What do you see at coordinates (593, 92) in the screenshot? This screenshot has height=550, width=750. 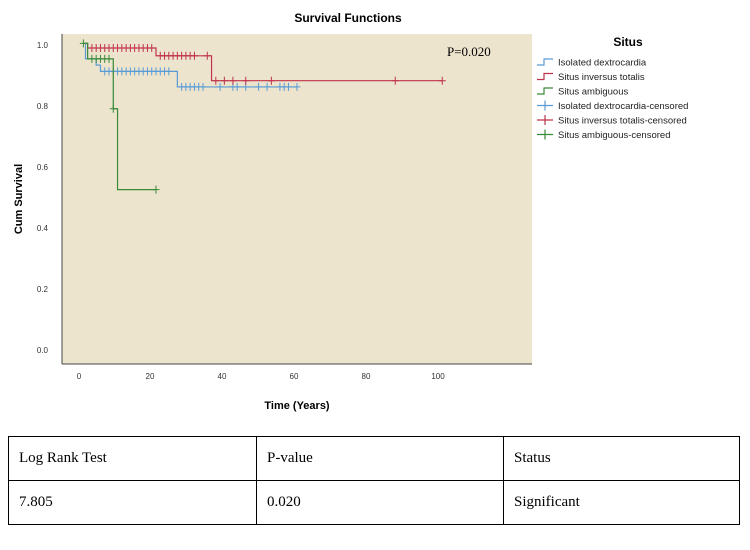 I see `legend-label: Situs ambiguous` at bounding box center [593, 92].